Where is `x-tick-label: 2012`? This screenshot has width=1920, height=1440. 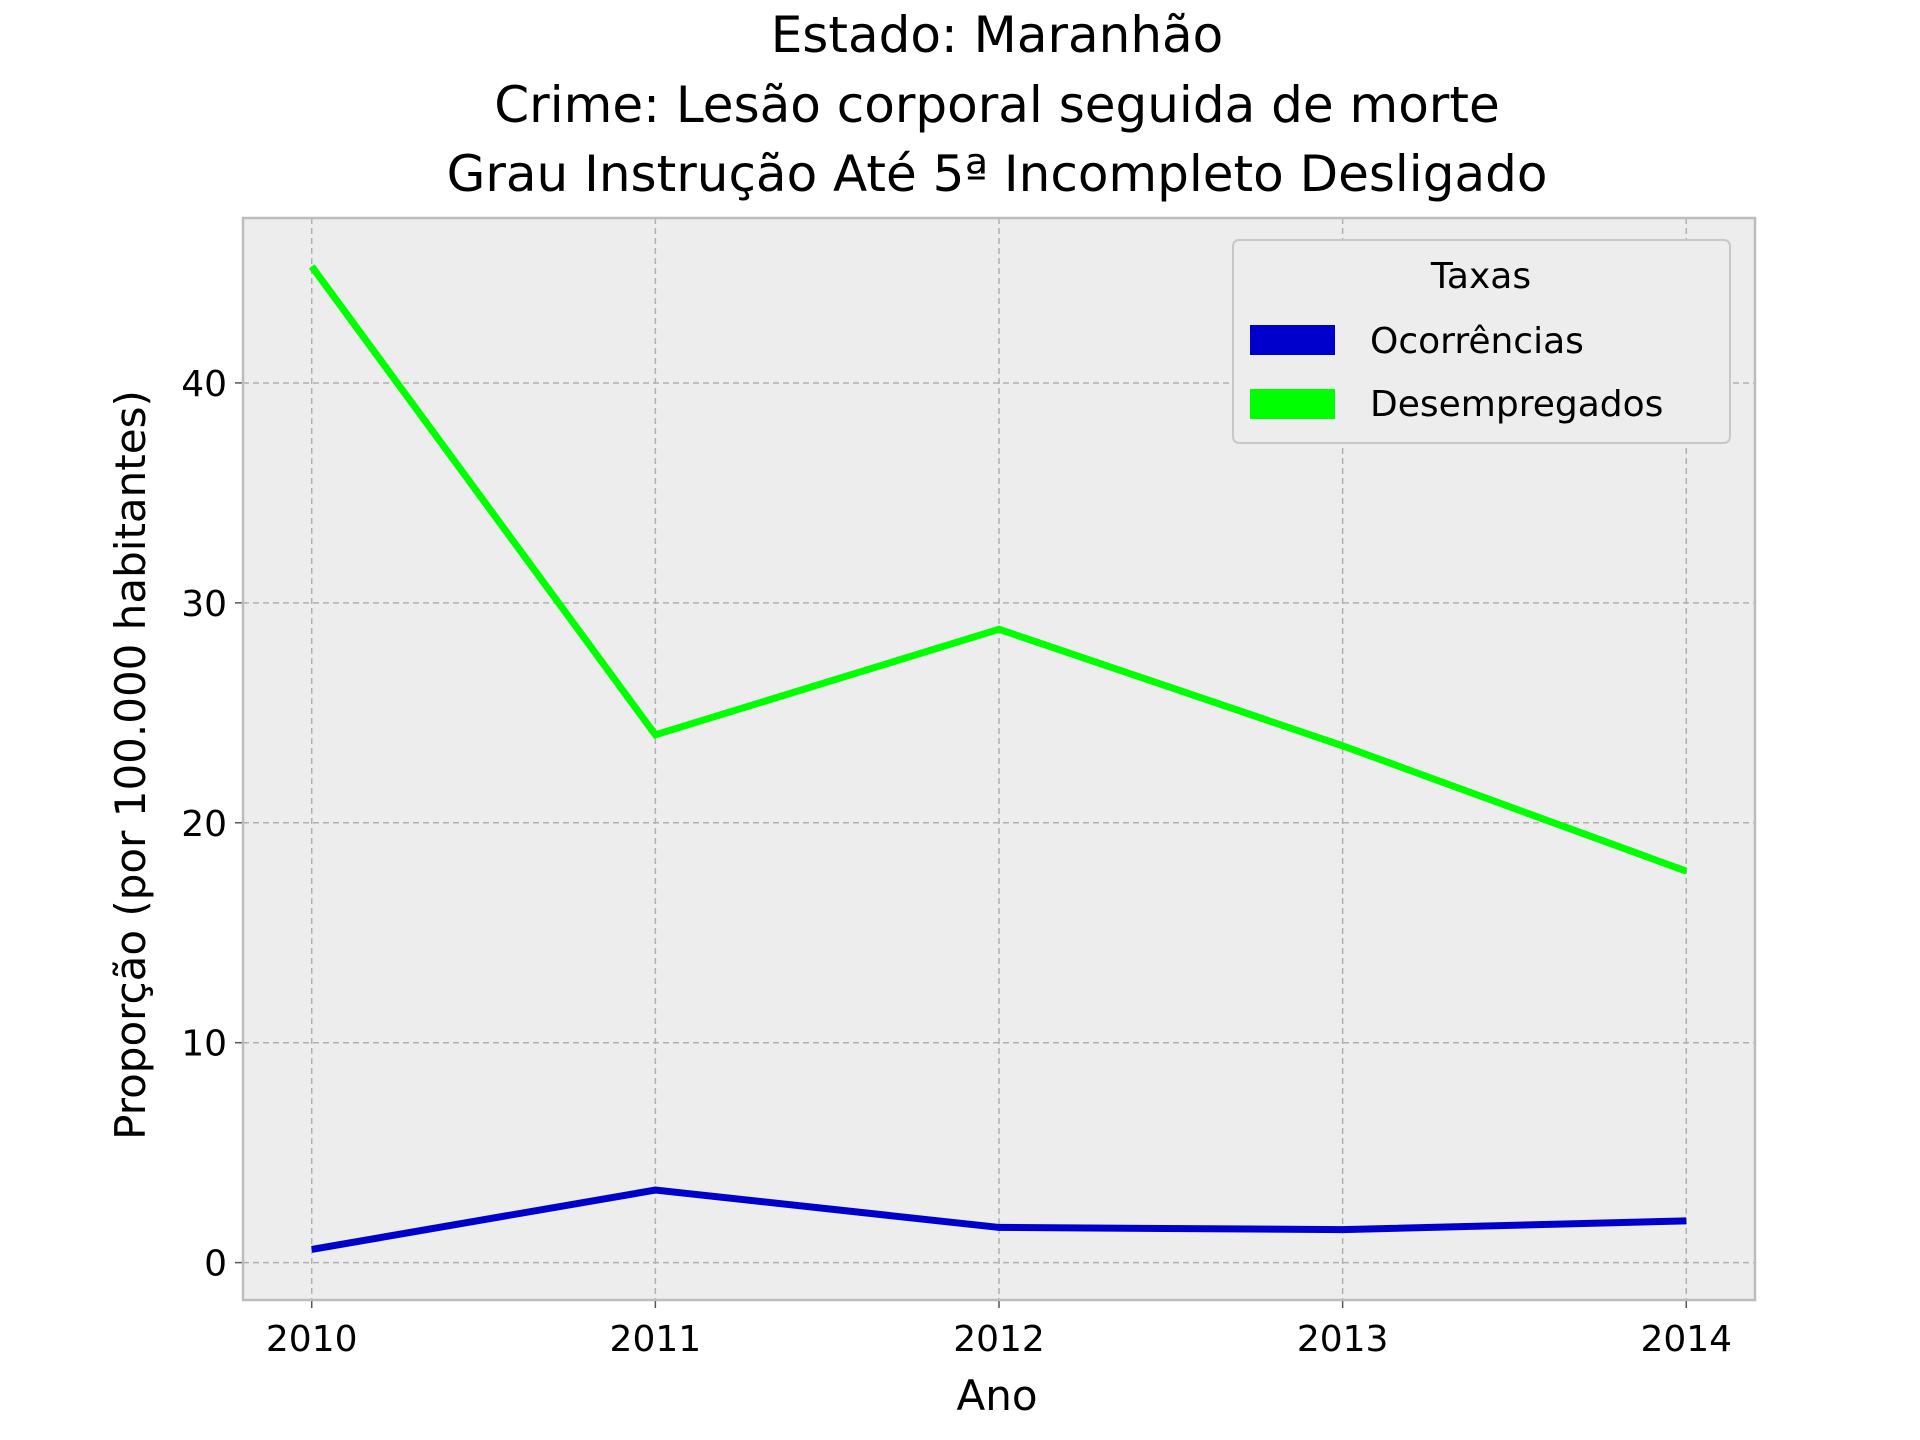
x-tick-label: 2012 is located at coordinates (999, 1339).